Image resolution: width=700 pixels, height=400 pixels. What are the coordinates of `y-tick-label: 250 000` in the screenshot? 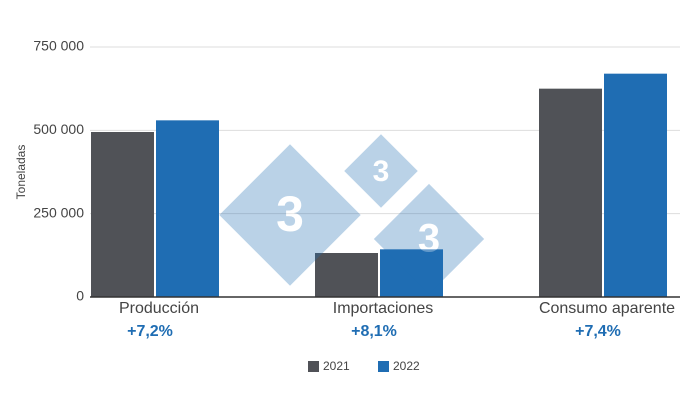 It's located at (58, 212).